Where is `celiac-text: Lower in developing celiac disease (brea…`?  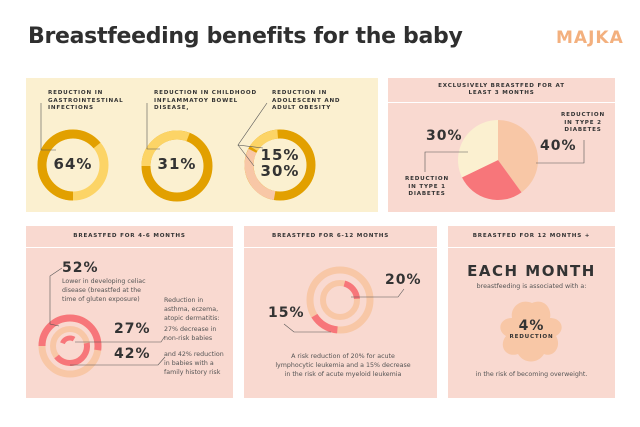
celiac-text: Lower in developing celiac disease (brea… is located at coordinates (104, 290).